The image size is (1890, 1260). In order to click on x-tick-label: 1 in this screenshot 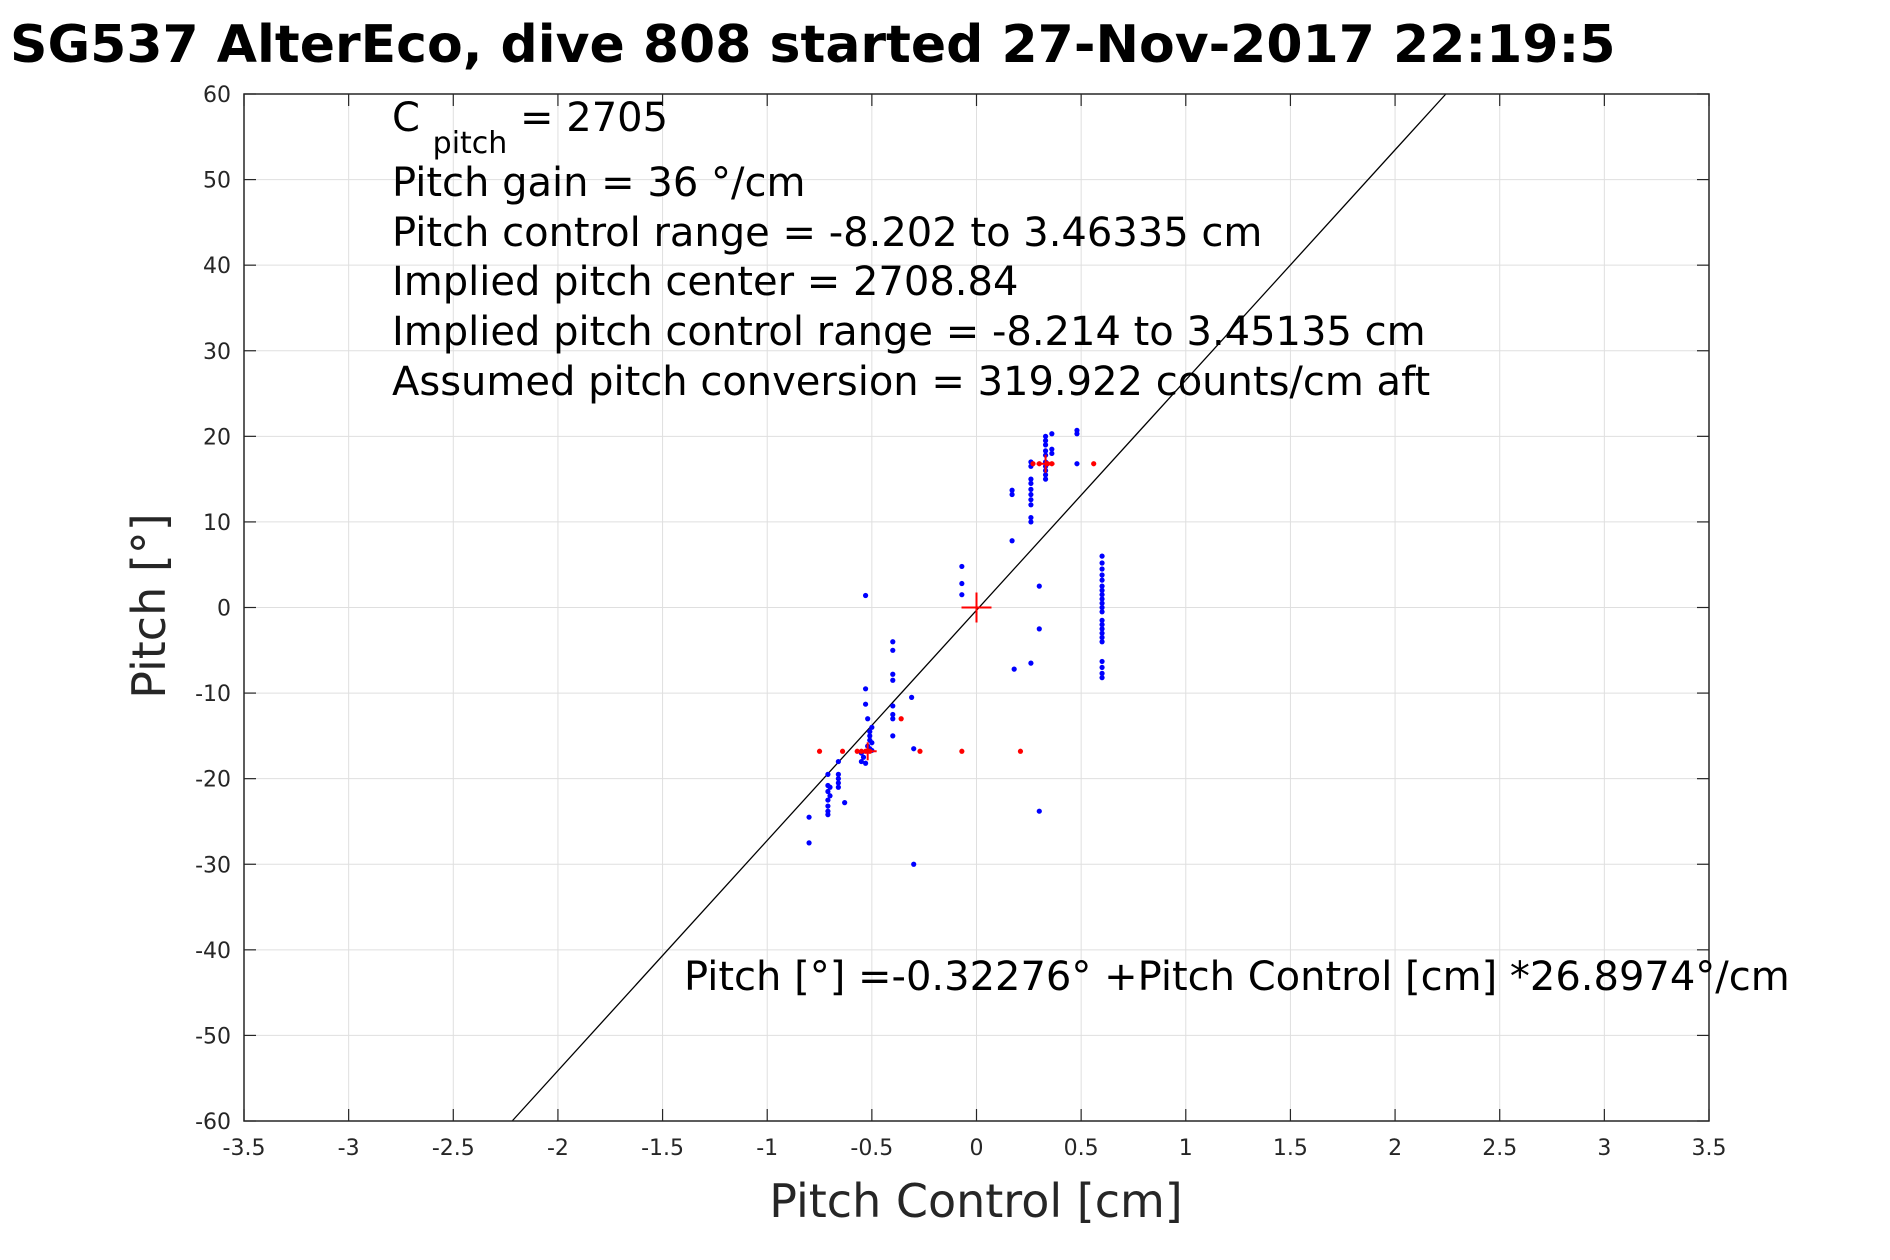, I will do `click(1186, 1148)`.